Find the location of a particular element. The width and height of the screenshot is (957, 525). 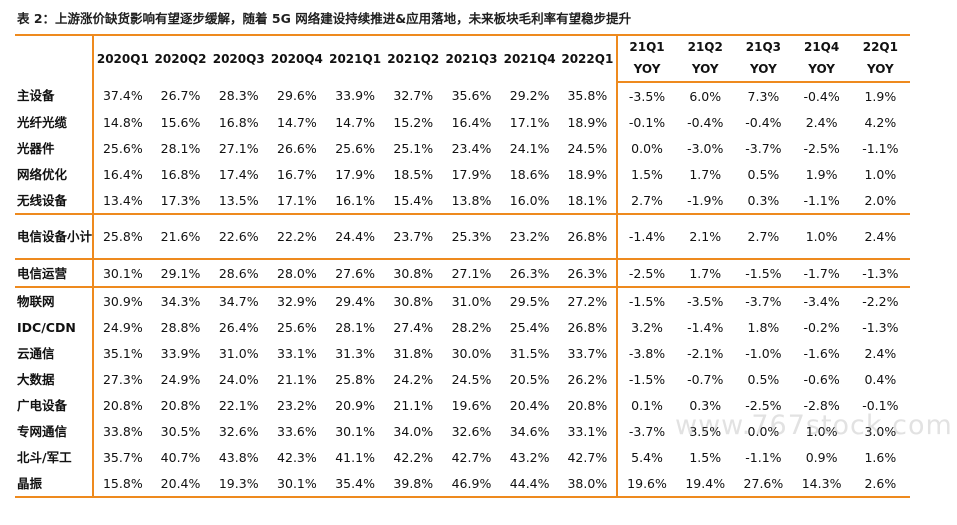

row-label-header is located at coordinates (54, 58).